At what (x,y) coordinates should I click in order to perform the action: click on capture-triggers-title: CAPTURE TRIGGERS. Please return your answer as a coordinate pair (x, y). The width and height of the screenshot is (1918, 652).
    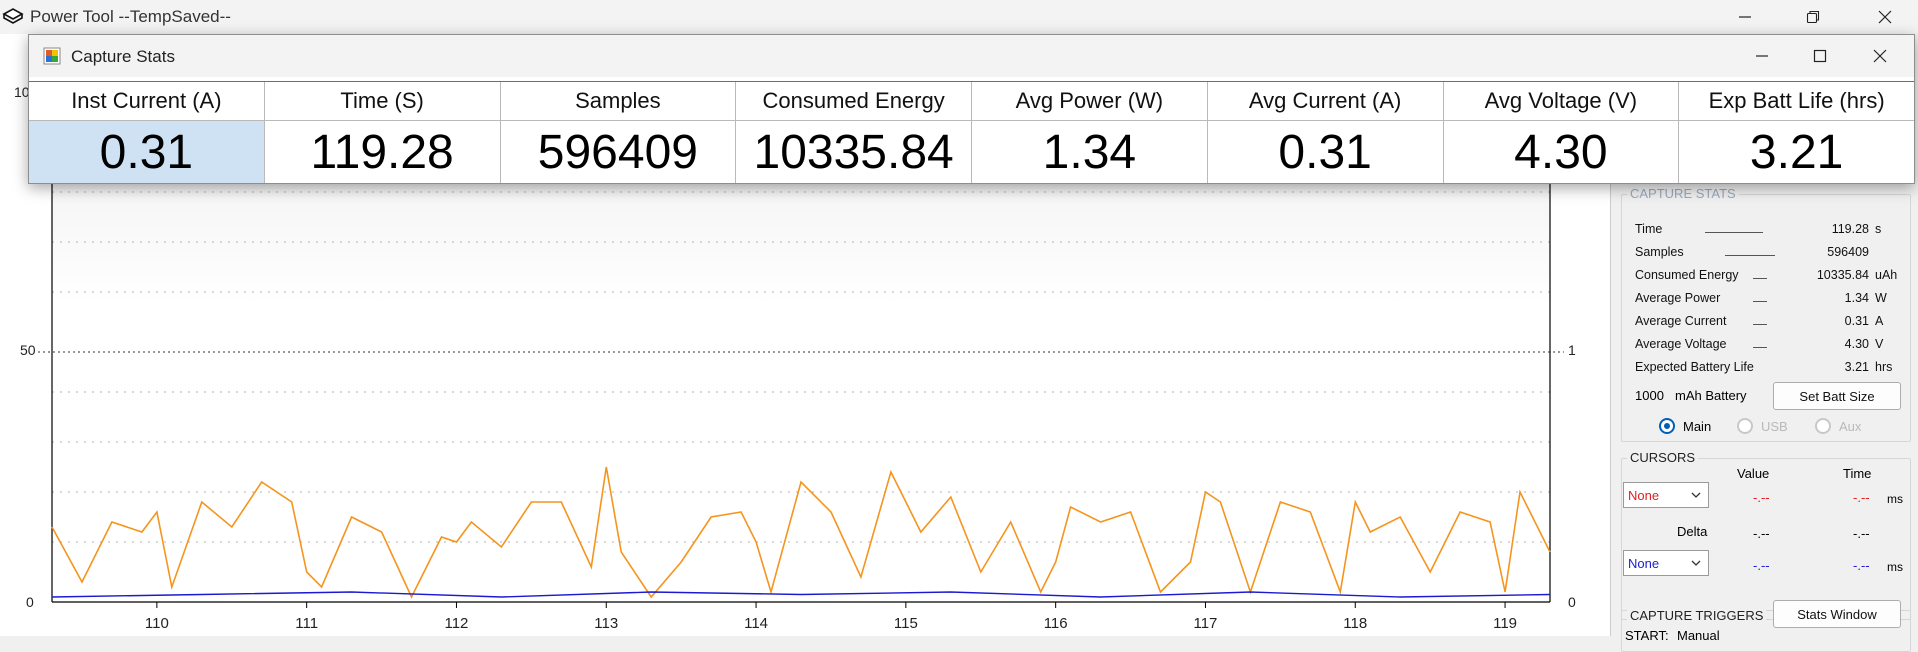
    Looking at the image, I should click on (1697, 615).